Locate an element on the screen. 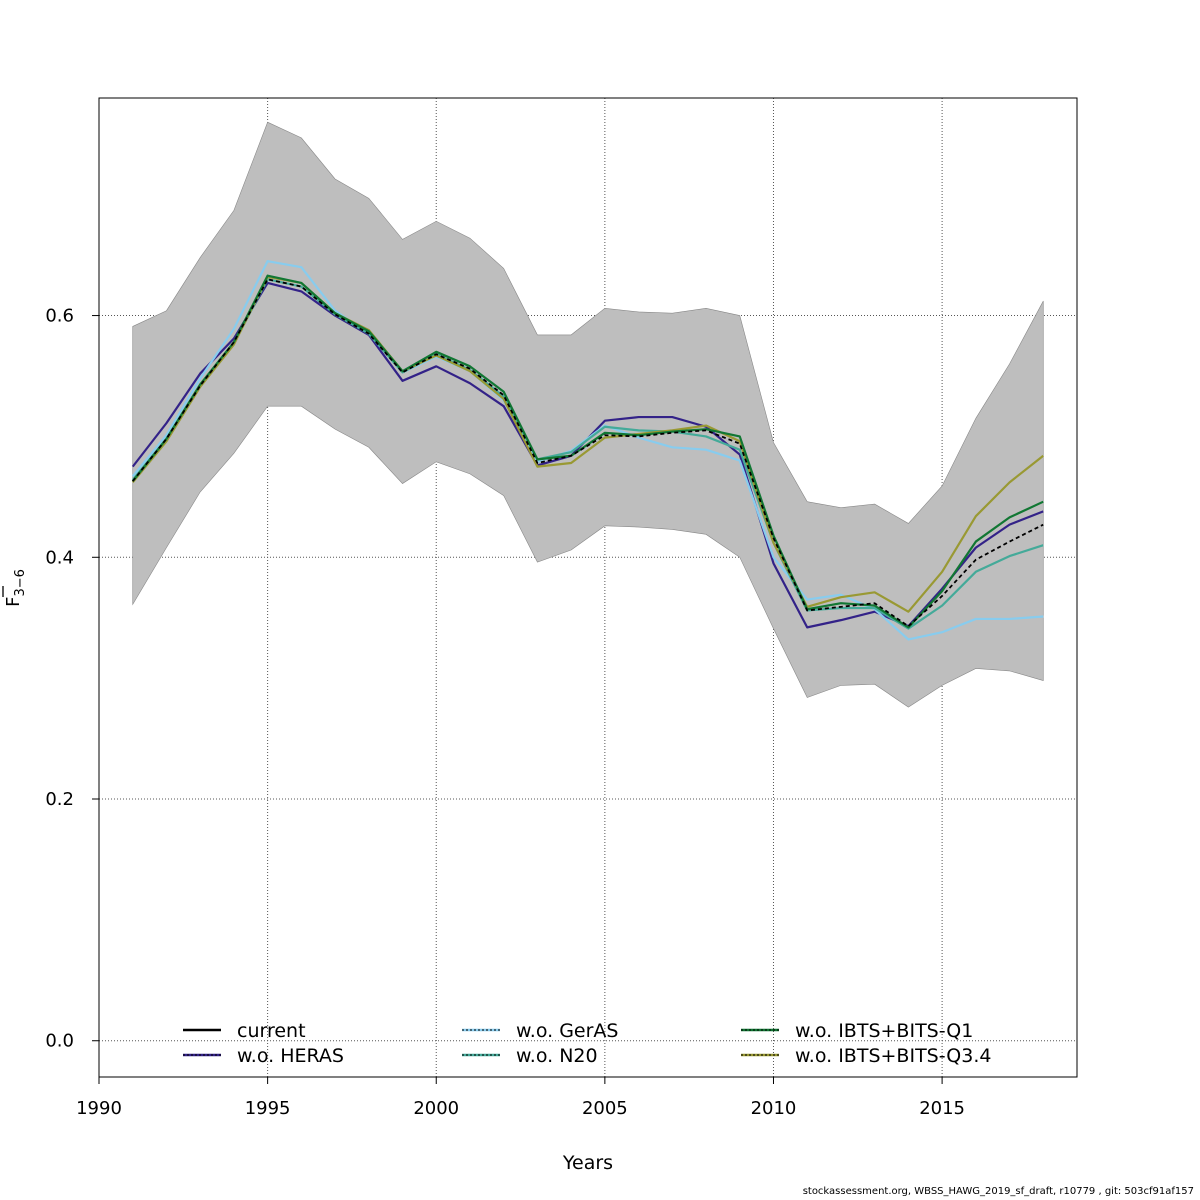 The height and width of the screenshot is (1200, 1200). legend-label-5: w.o. IBTS+BITS-Q3.4 is located at coordinates (893, 1056).